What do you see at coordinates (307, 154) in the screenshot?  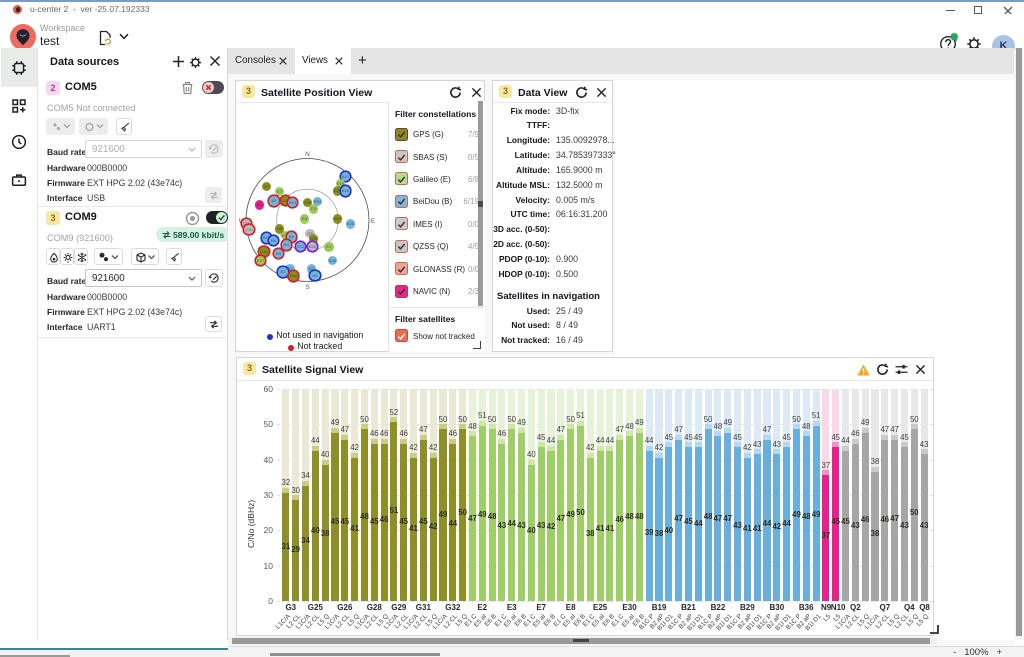 I see `svg-text: N` at bounding box center [307, 154].